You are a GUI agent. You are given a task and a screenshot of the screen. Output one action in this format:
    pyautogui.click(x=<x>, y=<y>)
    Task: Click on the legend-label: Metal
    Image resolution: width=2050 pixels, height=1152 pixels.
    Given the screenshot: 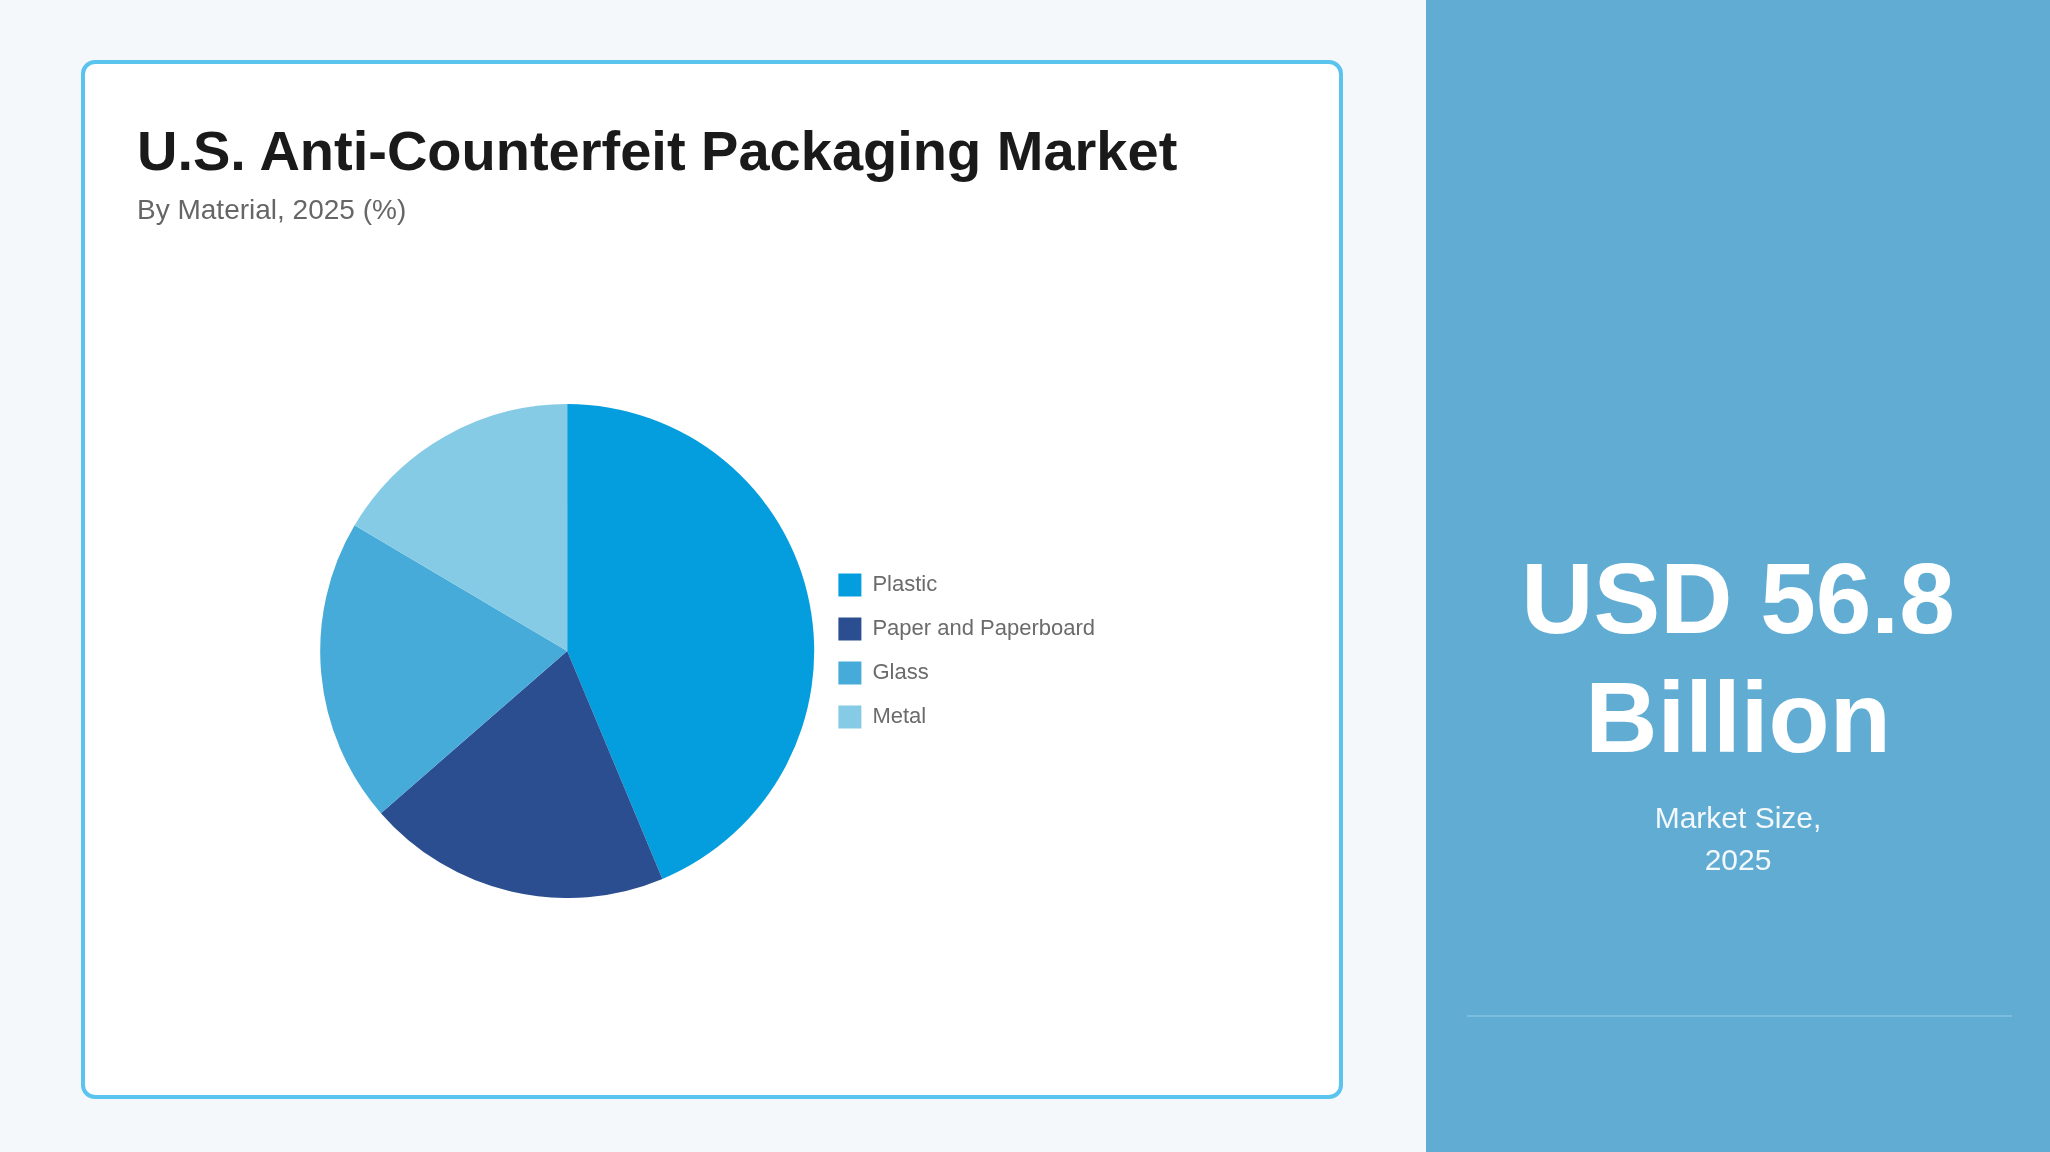 What is the action you would take?
    pyautogui.click(x=899, y=716)
    